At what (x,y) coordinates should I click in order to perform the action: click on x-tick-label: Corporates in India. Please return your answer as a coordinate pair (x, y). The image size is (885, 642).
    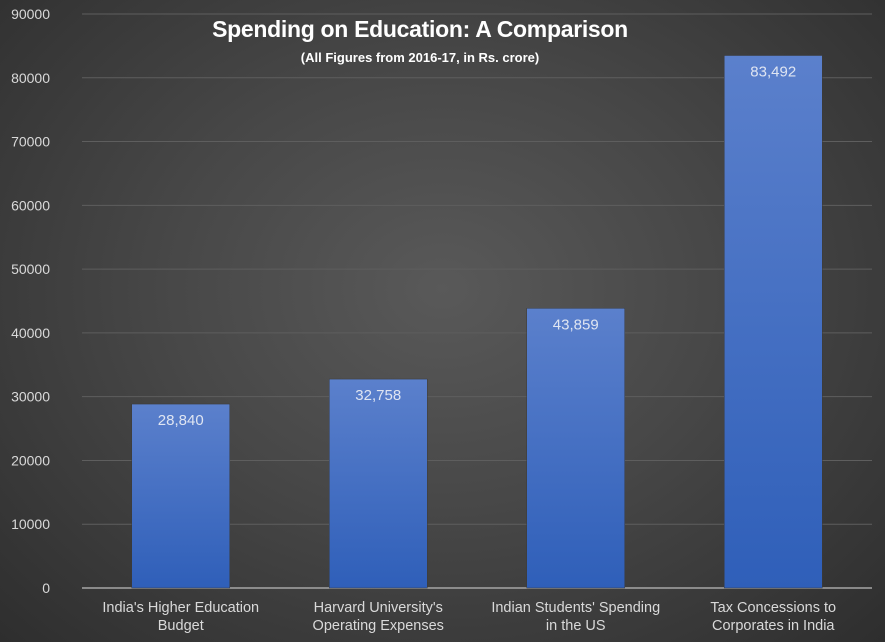
    Looking at the image, I should click on (773, 626).